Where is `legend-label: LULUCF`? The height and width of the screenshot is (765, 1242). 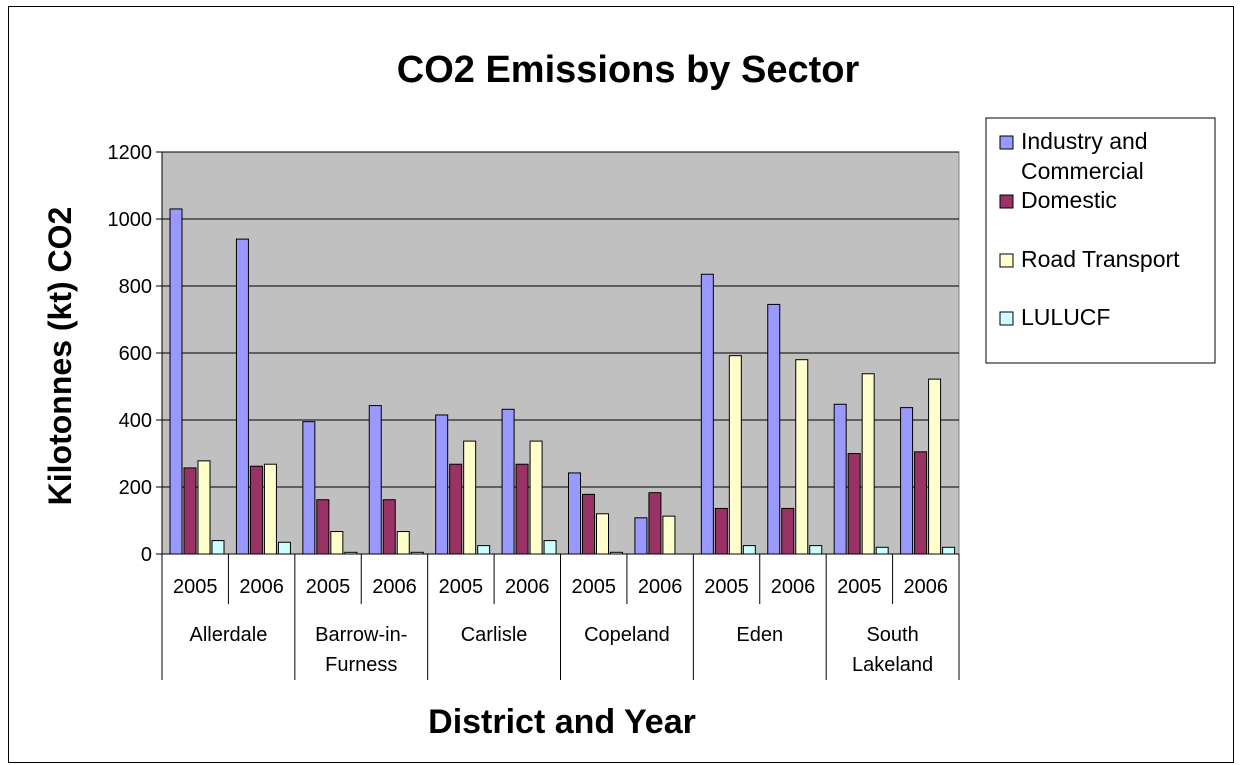 legend-label: LULUCF is located at coordinates (1065, 317).